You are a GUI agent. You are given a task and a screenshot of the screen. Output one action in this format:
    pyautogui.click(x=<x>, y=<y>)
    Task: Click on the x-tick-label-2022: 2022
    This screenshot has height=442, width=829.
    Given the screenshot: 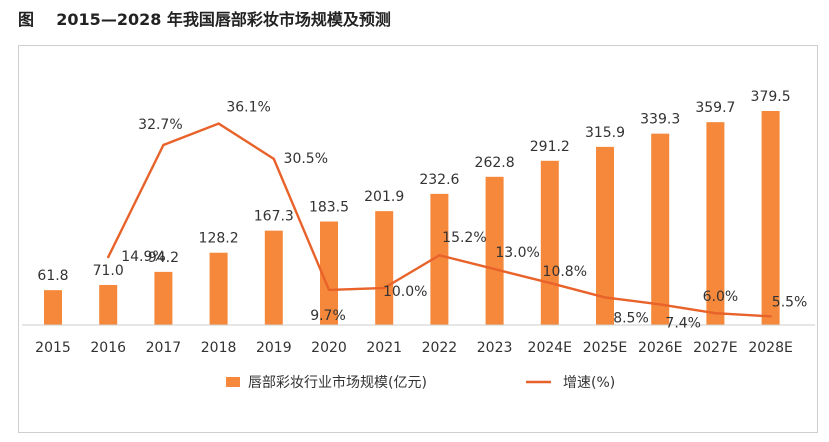 What is the action you would take?
    pyautogui.click(x=440, y=348)
    